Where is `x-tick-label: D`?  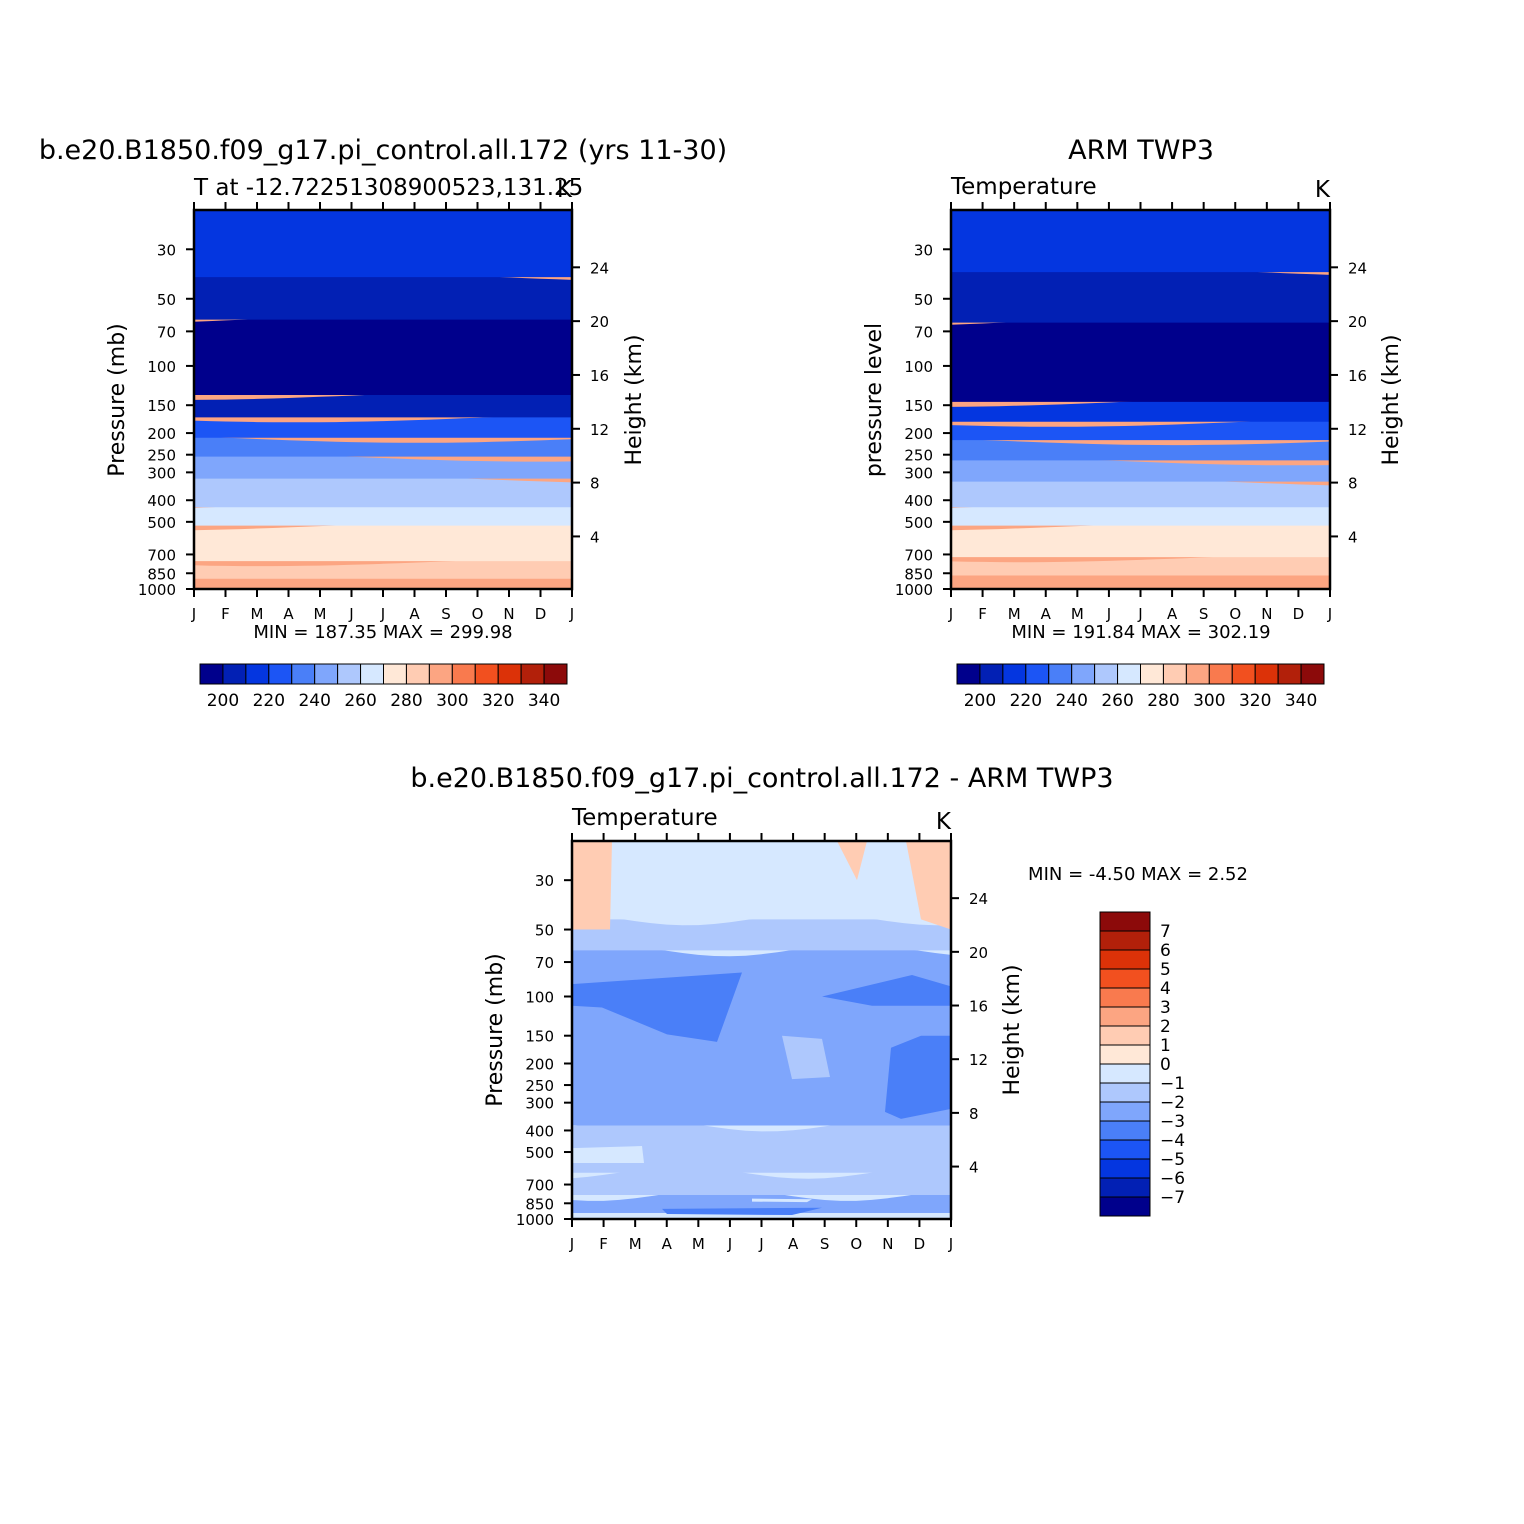
x-tick-label: D is located at coordinates (541, 614).